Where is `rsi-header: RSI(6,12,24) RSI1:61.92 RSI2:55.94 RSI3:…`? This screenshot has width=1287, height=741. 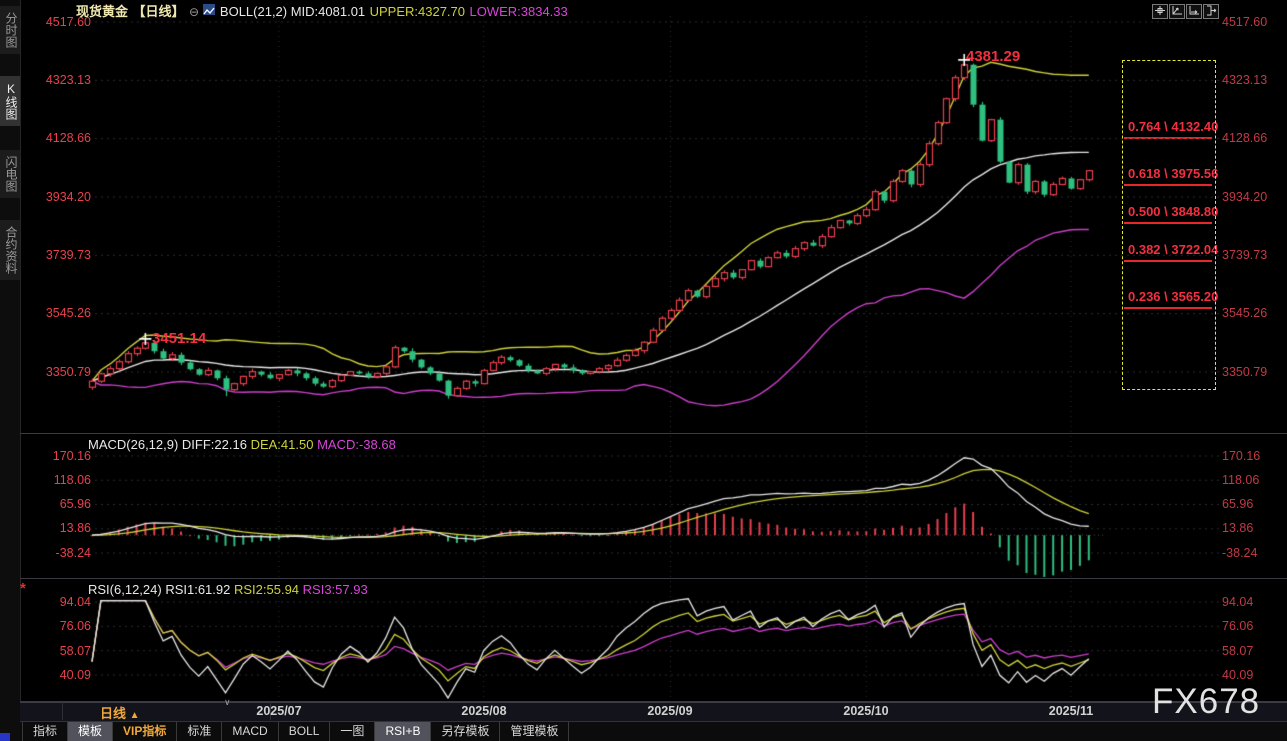 rsi-header: RSI(6,12,24) RSI1:61.92 RSI2:55.94 RSI3:… is located at coordinates (228, 589).